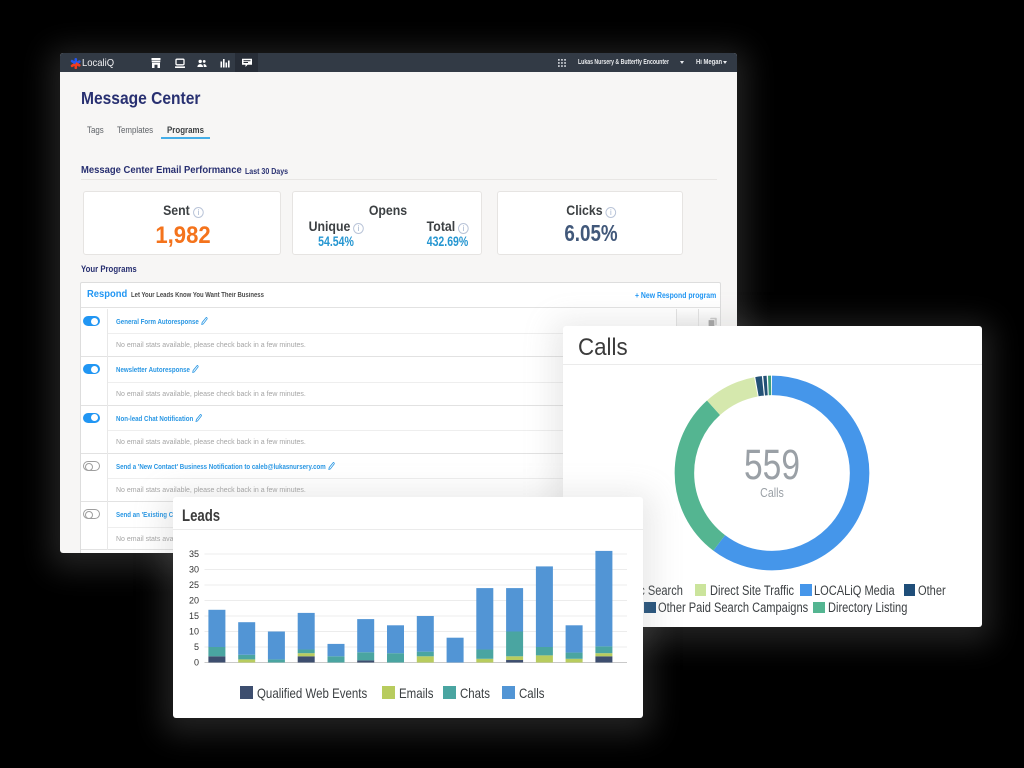  Describe the element at coordinates (194, 601) in the screenshot. I see `svg-text: 20` at that location.